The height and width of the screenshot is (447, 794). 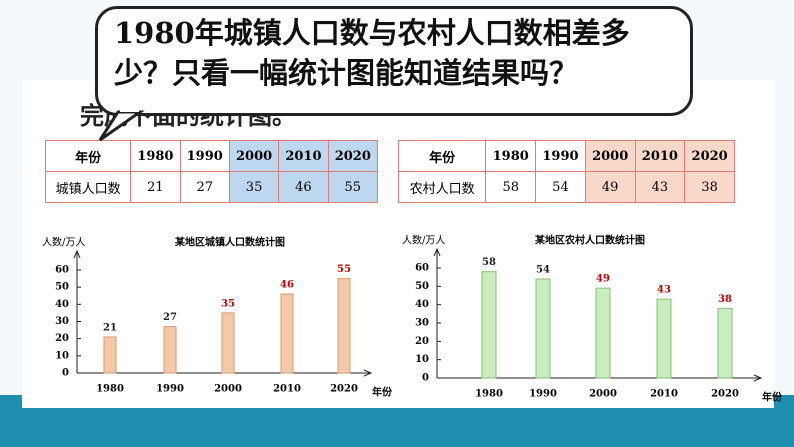 I want to click on value-label: 21, so click(x=110, y=327).